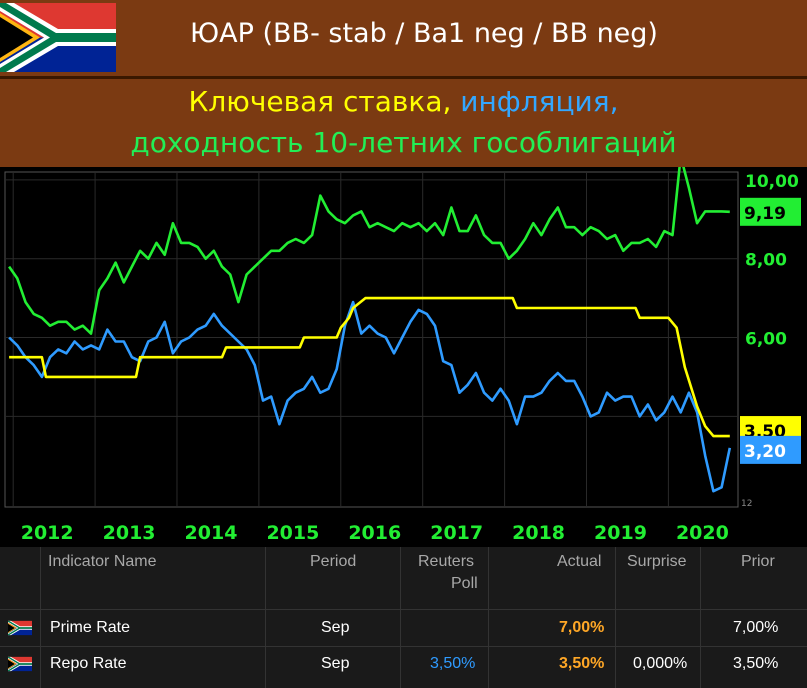 Image resolution: width=807 pixels, height=688 pixels. Describe the element at coordinates (765, 214) in the screenshot. I see `yield-value-label: 9,19` at that location.